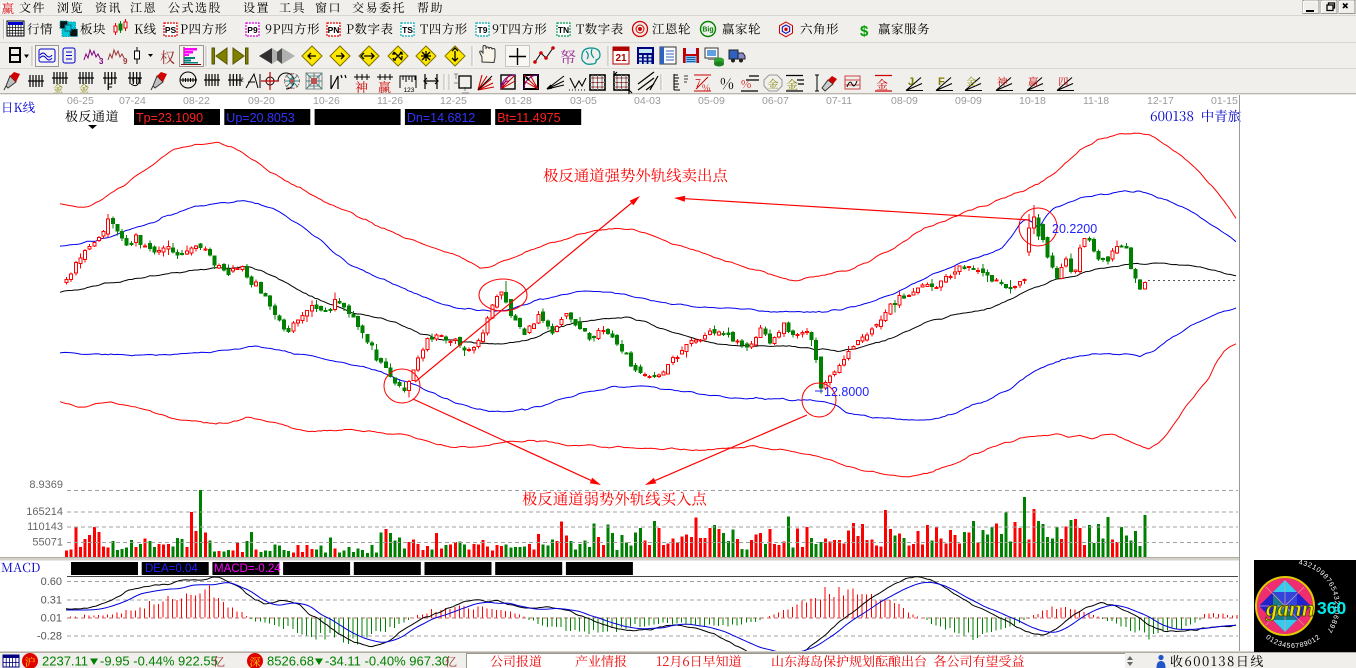 This screenshot has width=1356, height=668. I want to click on svg-text: gann, so click(1290, 608).